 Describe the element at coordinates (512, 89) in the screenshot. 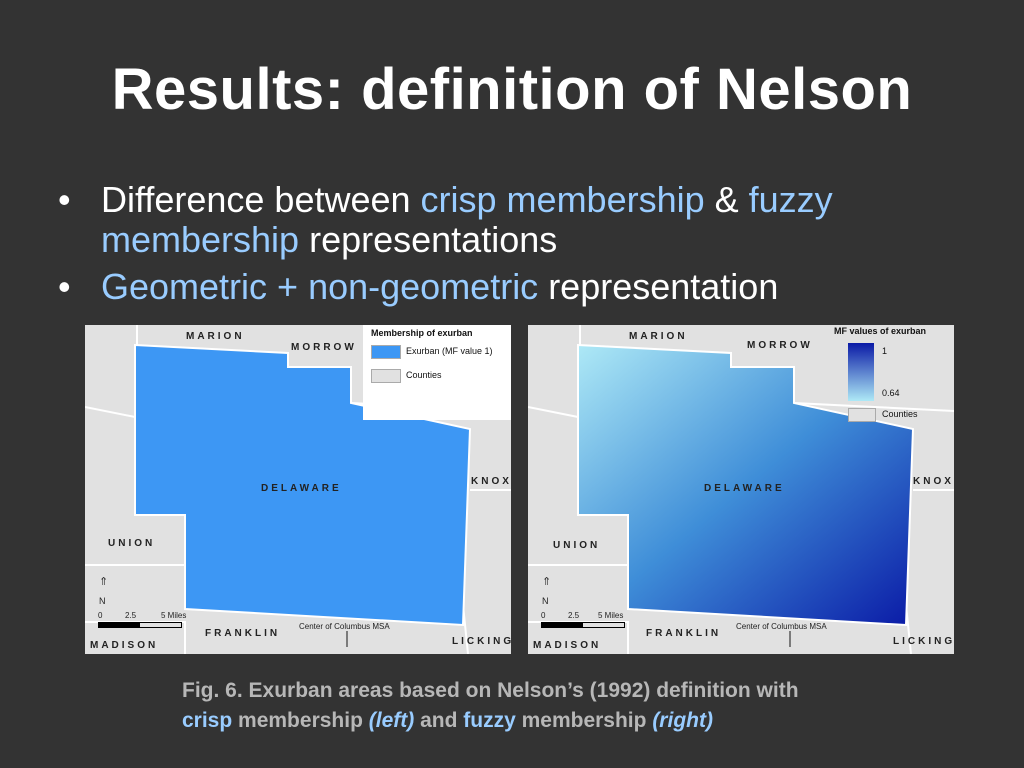

I see `slide-title: Results: definition of Nelson` at that location.